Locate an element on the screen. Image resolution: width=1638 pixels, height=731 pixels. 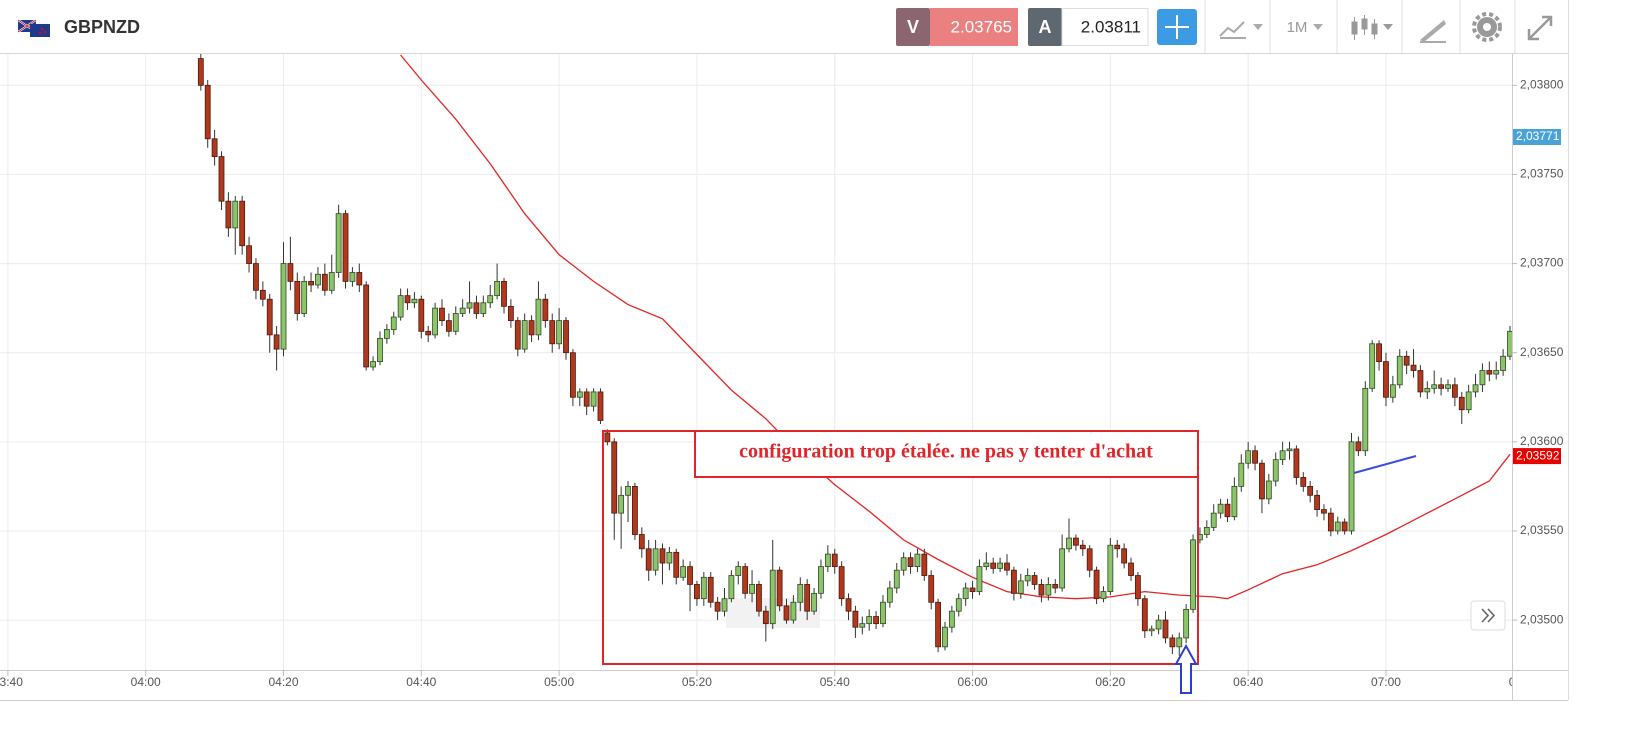
buy-price-box is located at coordinates (1105, 27).